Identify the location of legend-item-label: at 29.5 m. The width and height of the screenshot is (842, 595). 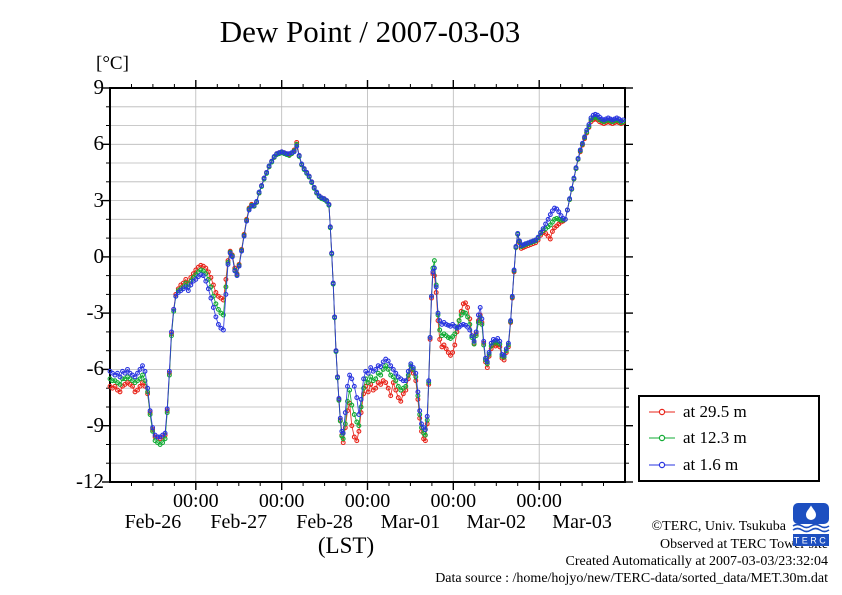
(715, 412).